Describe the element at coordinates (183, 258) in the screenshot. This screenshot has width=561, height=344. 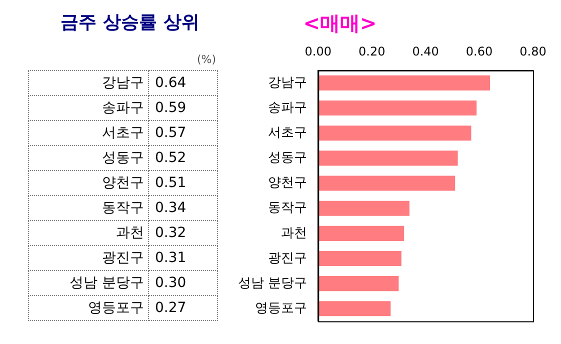
I see `data-label: 0.31` at that location.